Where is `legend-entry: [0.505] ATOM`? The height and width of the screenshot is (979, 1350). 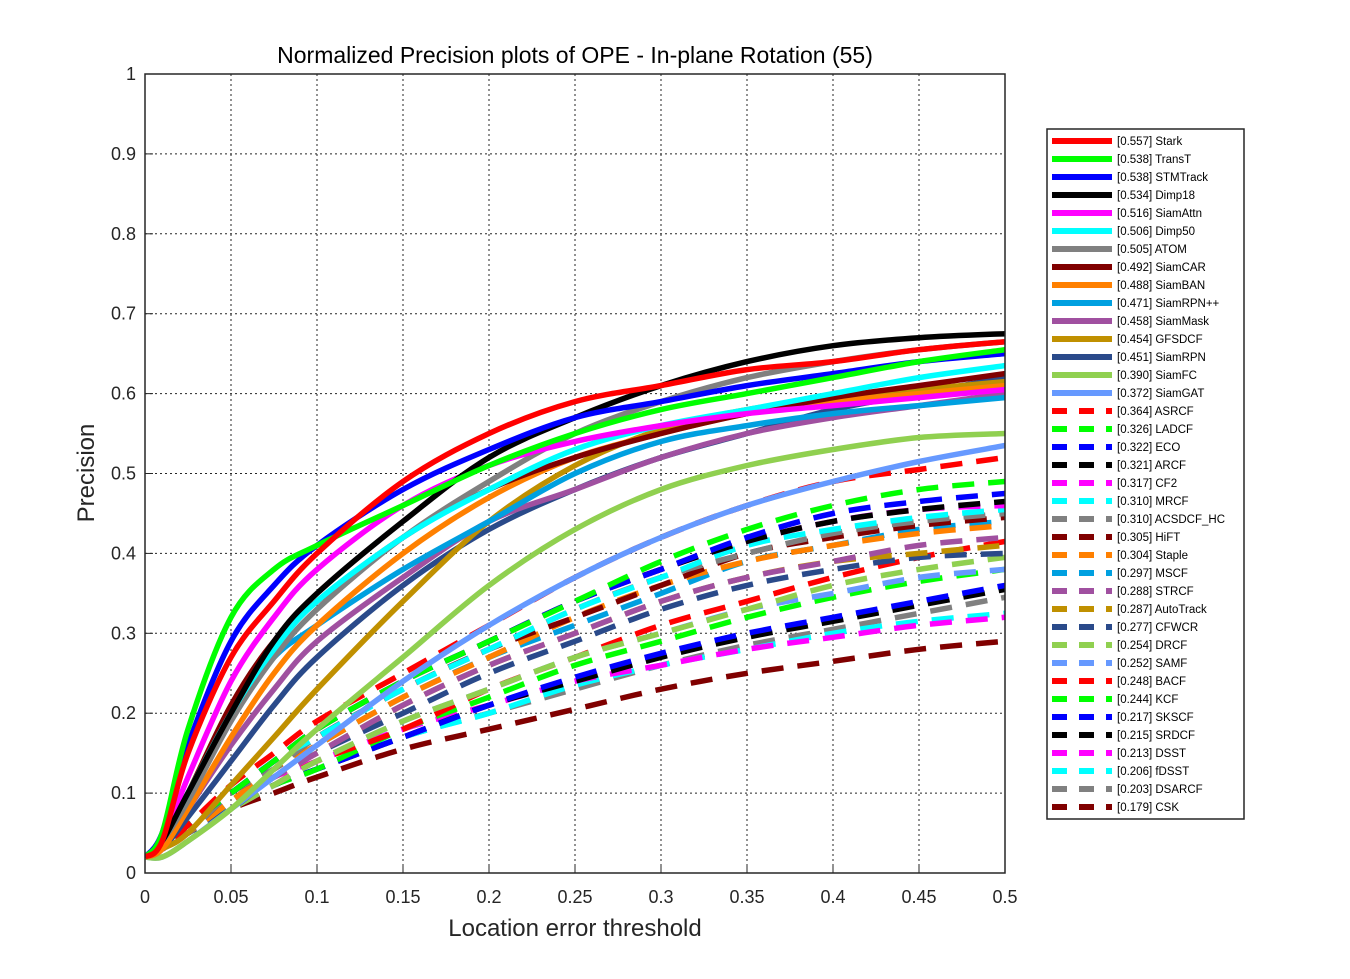
legend-entry: [0.505] ATOM is located at coordinates (1152, 250).